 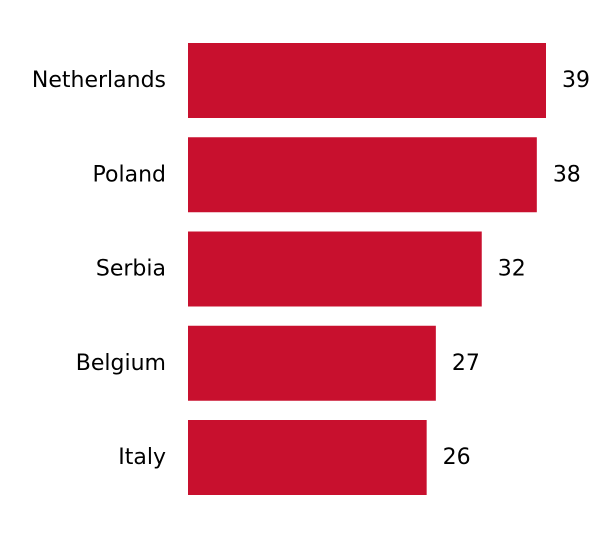 I want to click on bar-netherlands, so click(x=367, y=80).